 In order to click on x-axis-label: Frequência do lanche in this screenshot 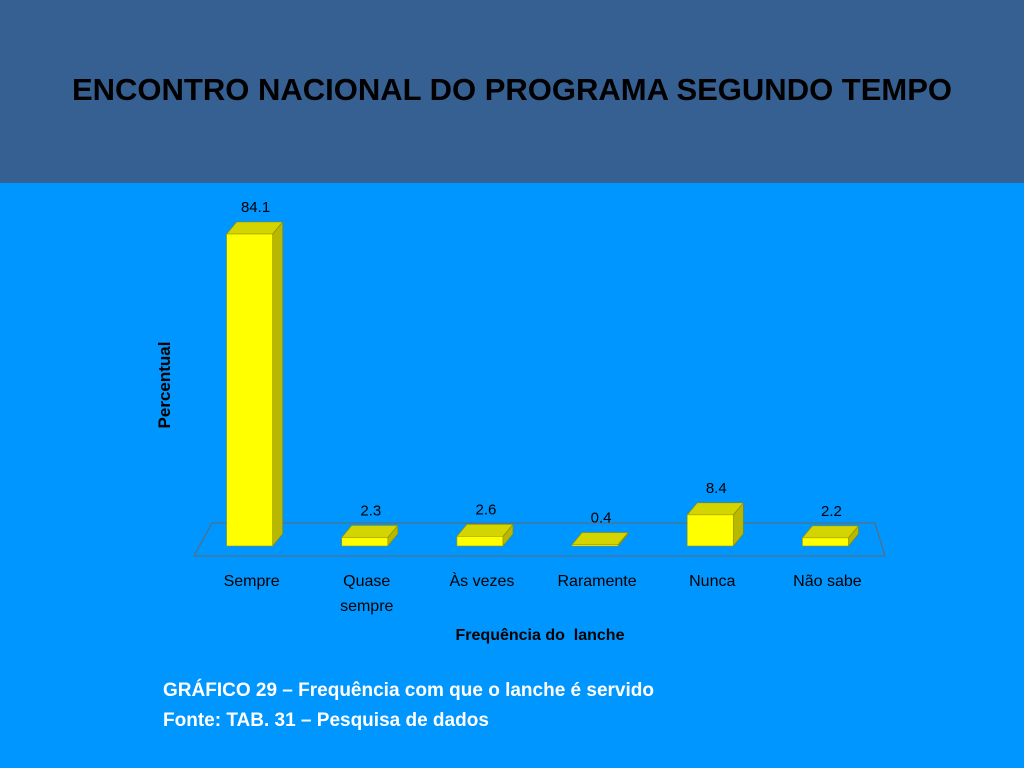, I will do `click(540, 635)`.